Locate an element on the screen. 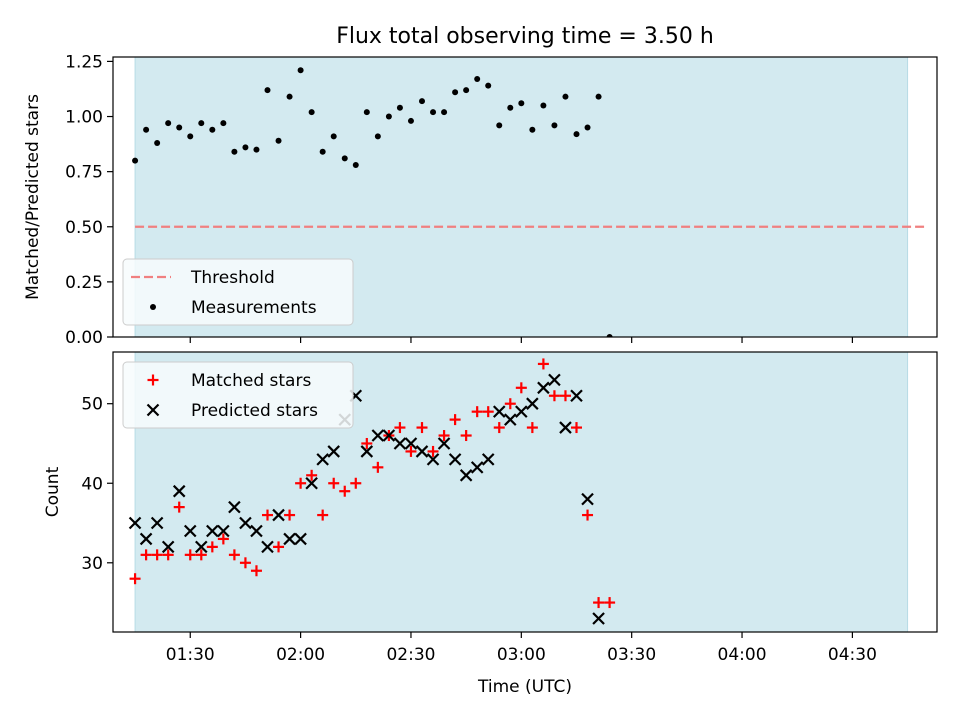  legend-matched-marker is located at coordinates (153, 380).